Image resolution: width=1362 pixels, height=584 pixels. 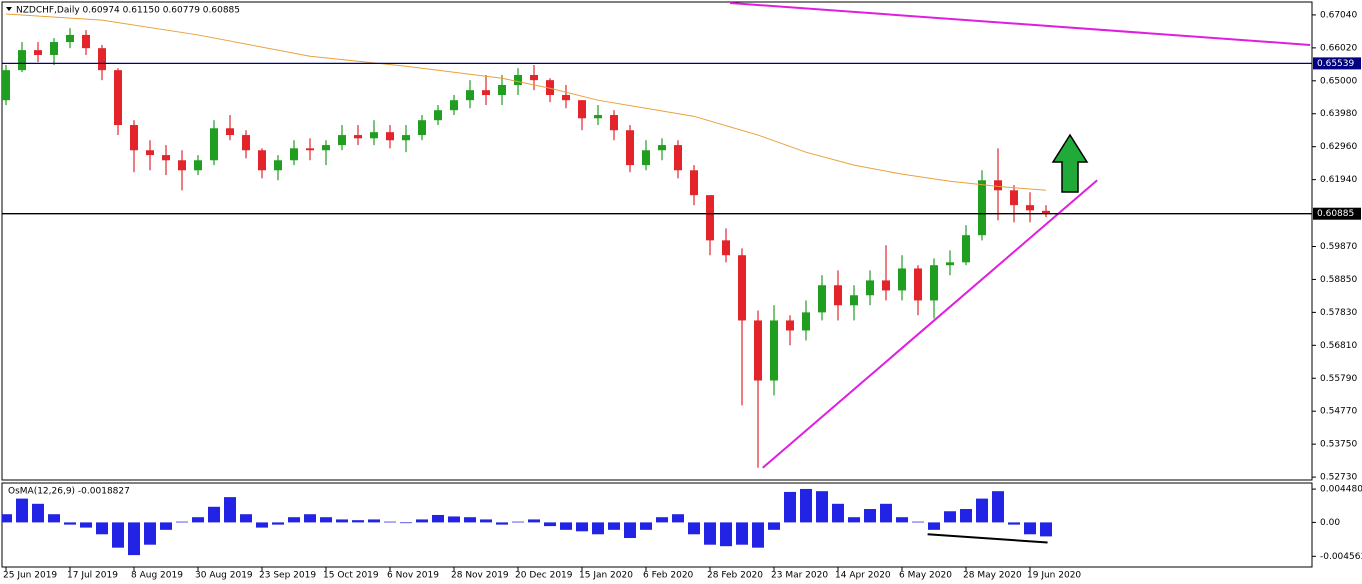 What do you see at coordinates (30, 576) in the screenshot?
I see `x-tick-label: 25 Jun 2019` at bounding box center [30, 576].